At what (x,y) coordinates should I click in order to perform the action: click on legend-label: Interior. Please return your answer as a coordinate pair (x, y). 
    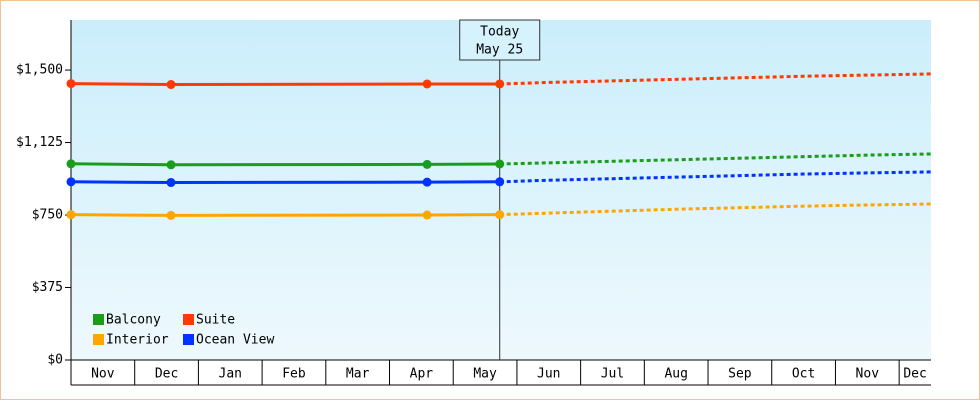
    Looking at the image, I should click on (137, 340).